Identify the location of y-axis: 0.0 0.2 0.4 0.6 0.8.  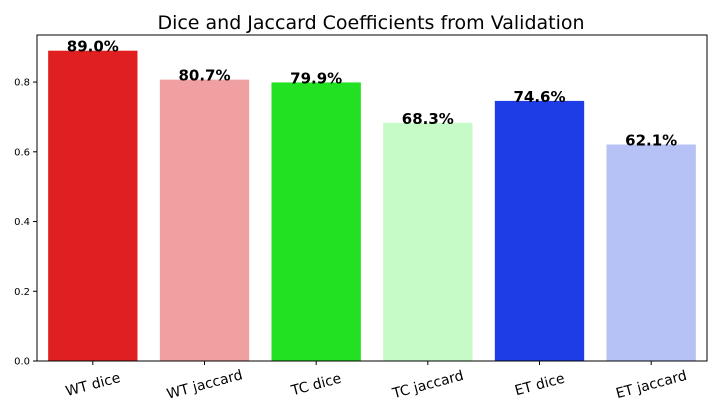
(25, 223).